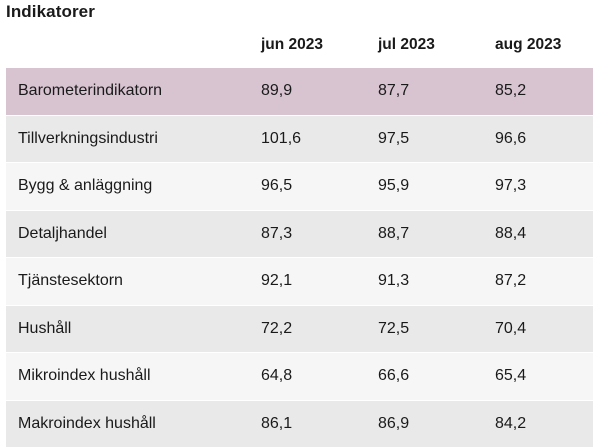 The image size is (595, 448). What do you see at coordinates (538, 91) in the screenshot?
I see `row-value-aug: 85,2` at bounding box center [538, 91].